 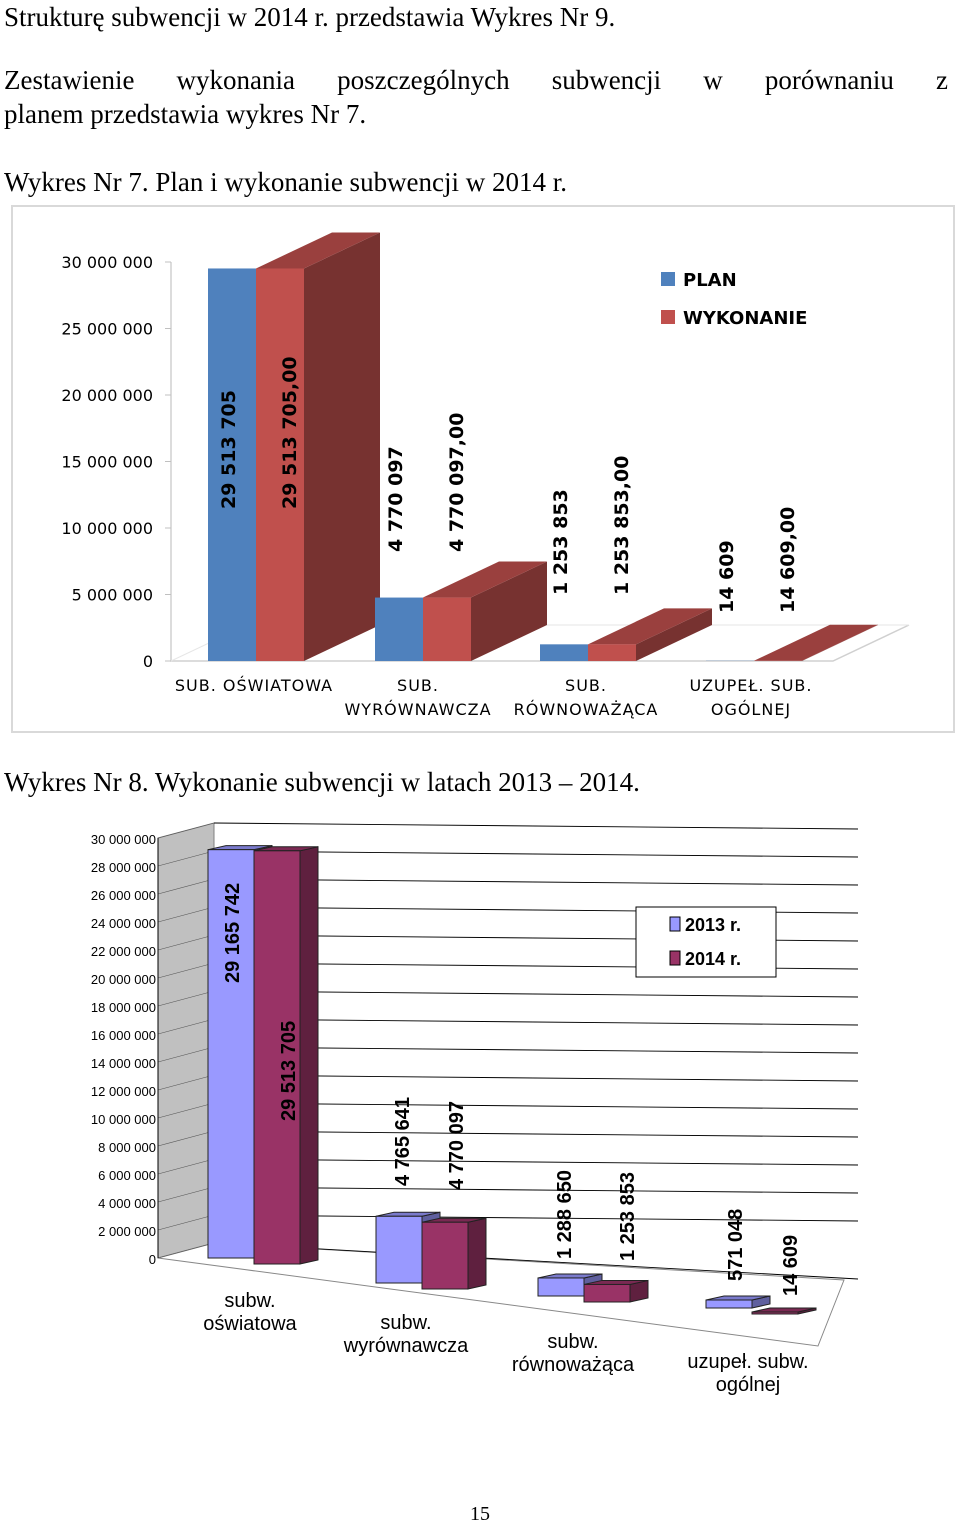 I want to click on chart8-category-label: wyrównawcza, so click(x=406, y=1346).